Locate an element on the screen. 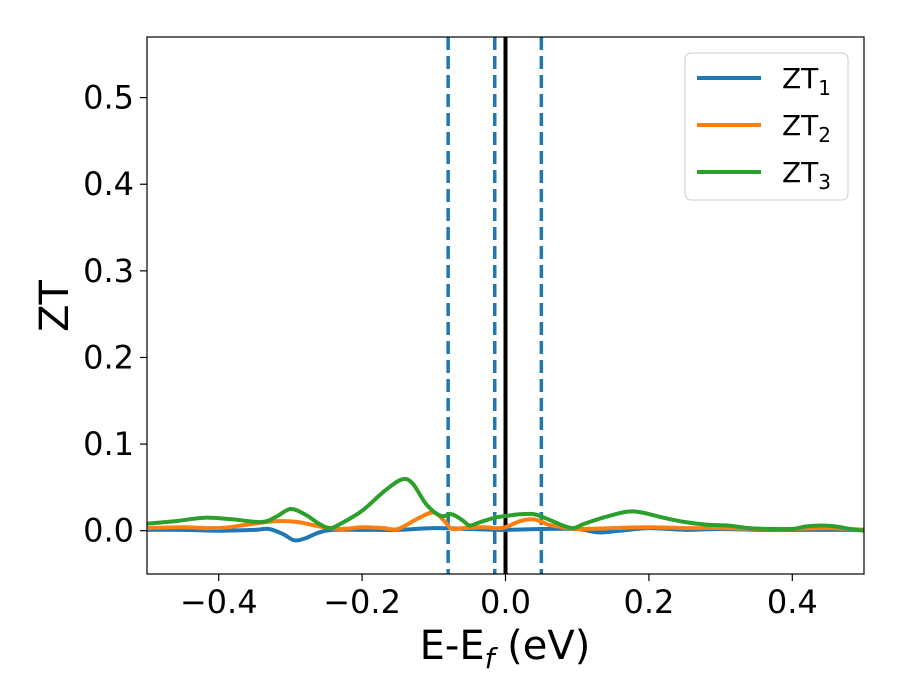 This screenshot has height=700, width=900. x-tick-label: 0.4 is located at coordinates (792, 602).